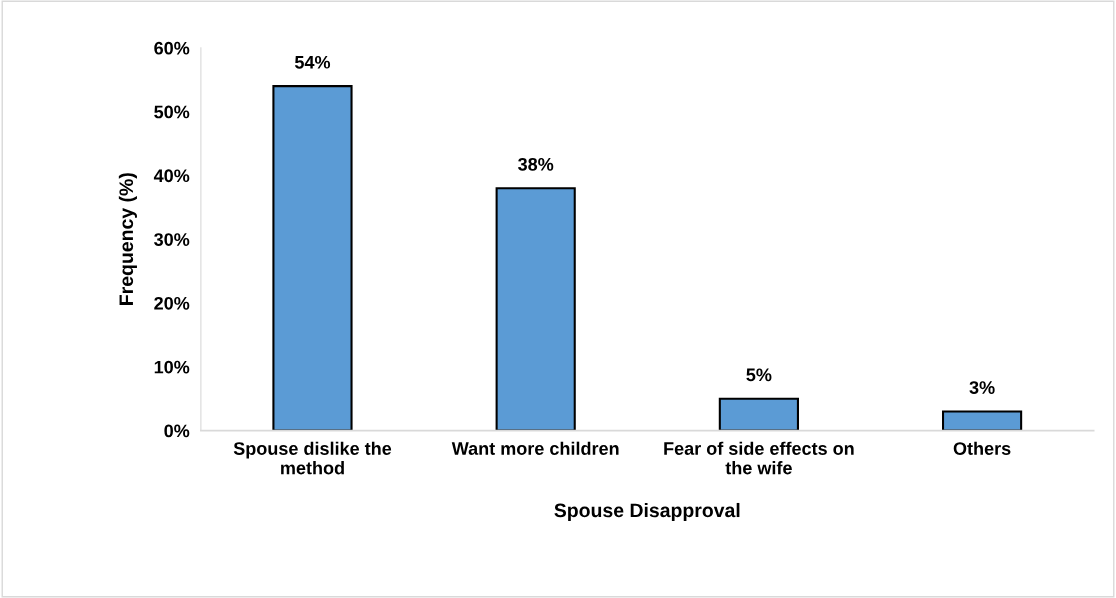  I want to click on y-axis-title: Frequency (%), so click(127, 239).